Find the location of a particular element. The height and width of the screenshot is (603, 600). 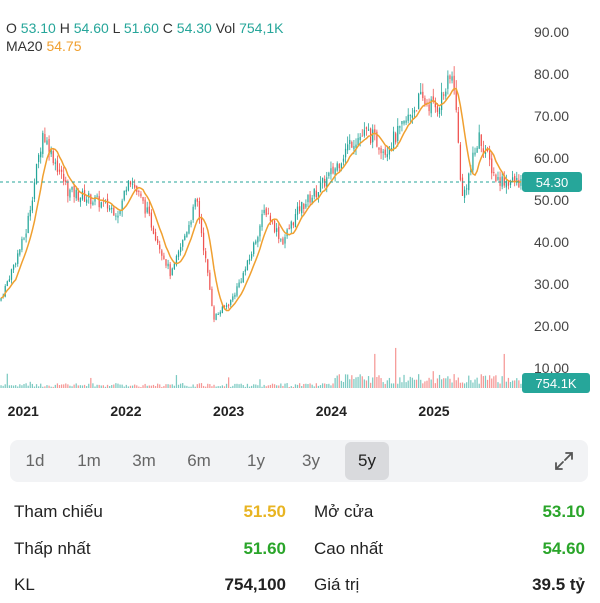

expand-icon is located at coordinates (564, 461).